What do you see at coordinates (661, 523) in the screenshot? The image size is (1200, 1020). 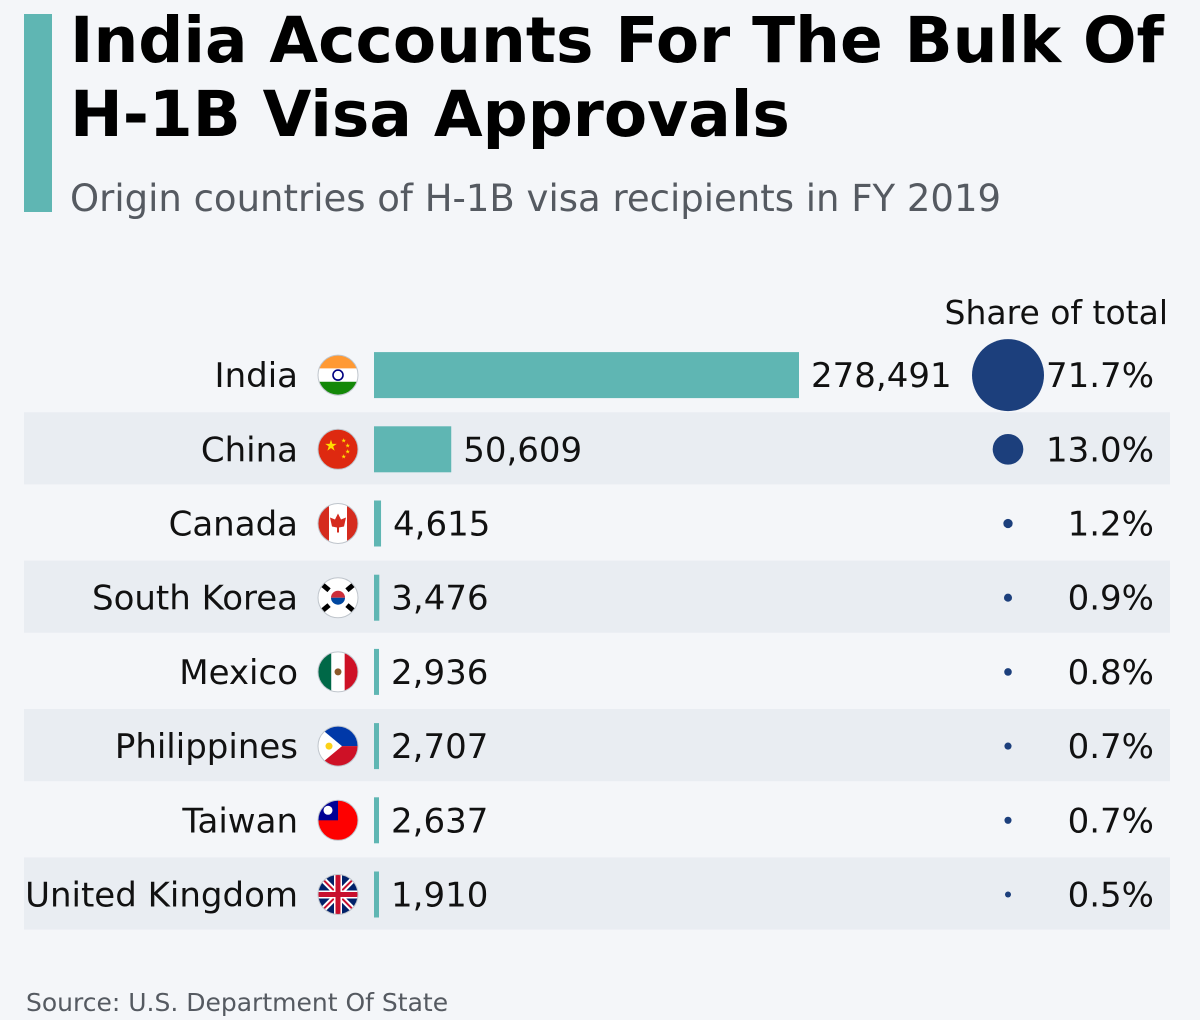 I see `chart-row: Canada 4,615 1.2%` at bounding box center [661, 523].